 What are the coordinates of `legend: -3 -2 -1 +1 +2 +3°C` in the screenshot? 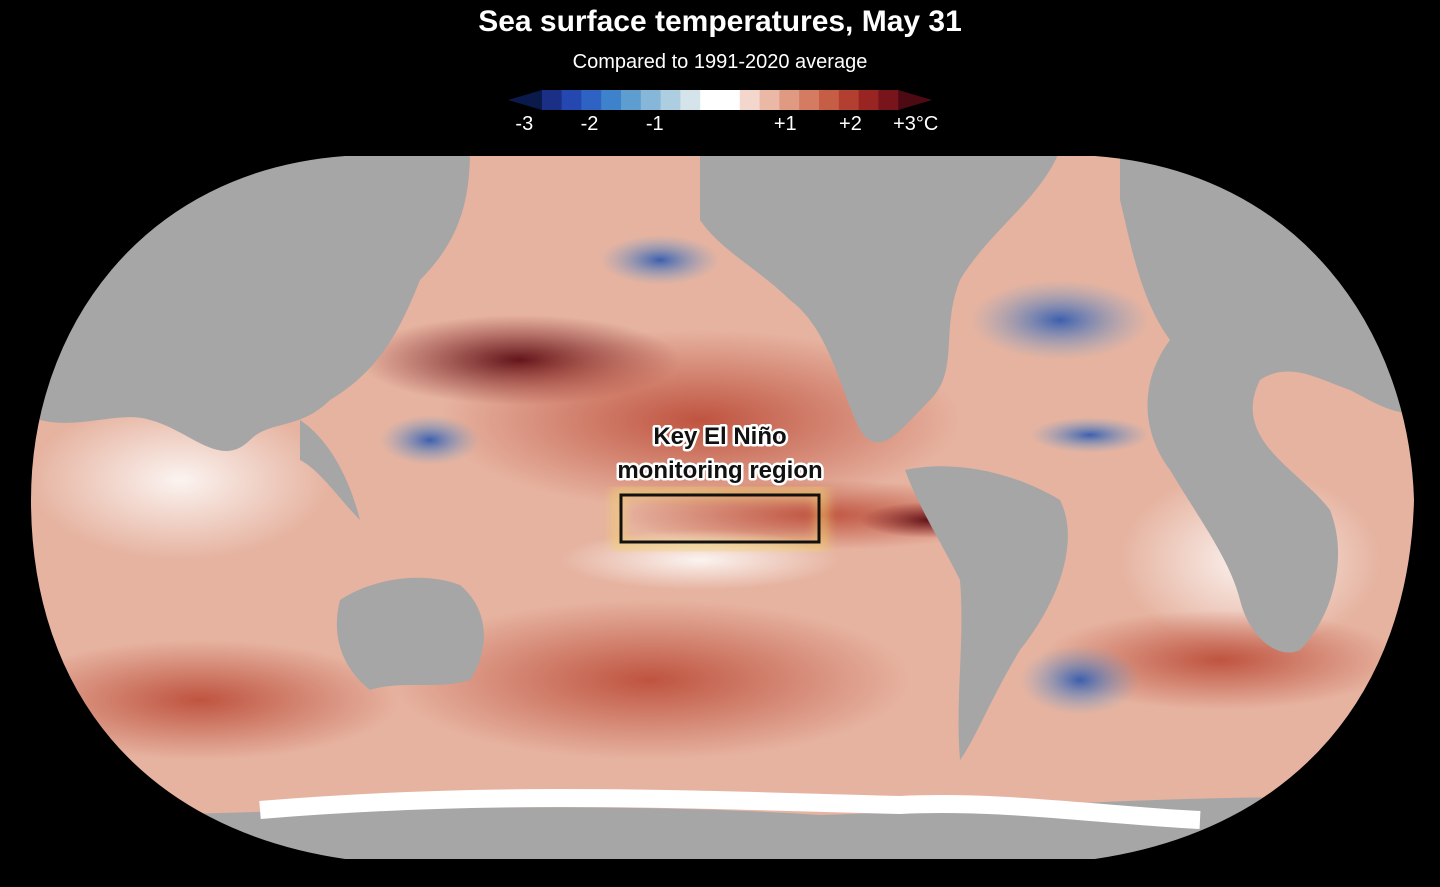 It's located at (723, 112).